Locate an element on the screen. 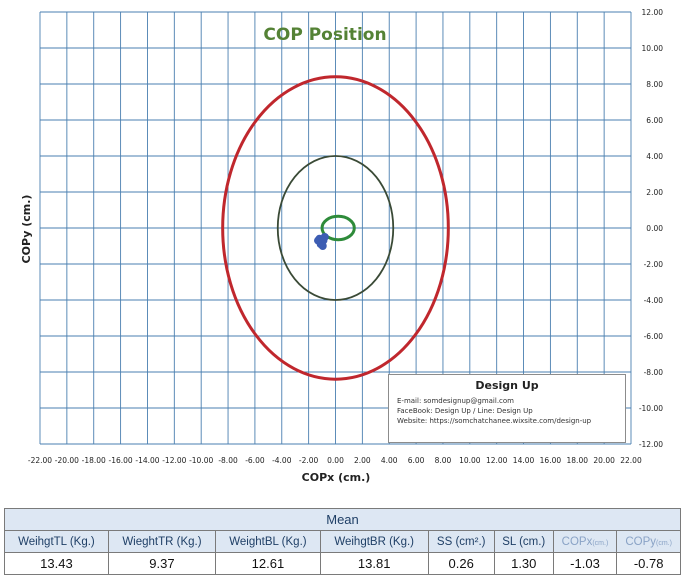  column-header-label: WeihgtBR (Kg.) is located at coordinates (374, 541).